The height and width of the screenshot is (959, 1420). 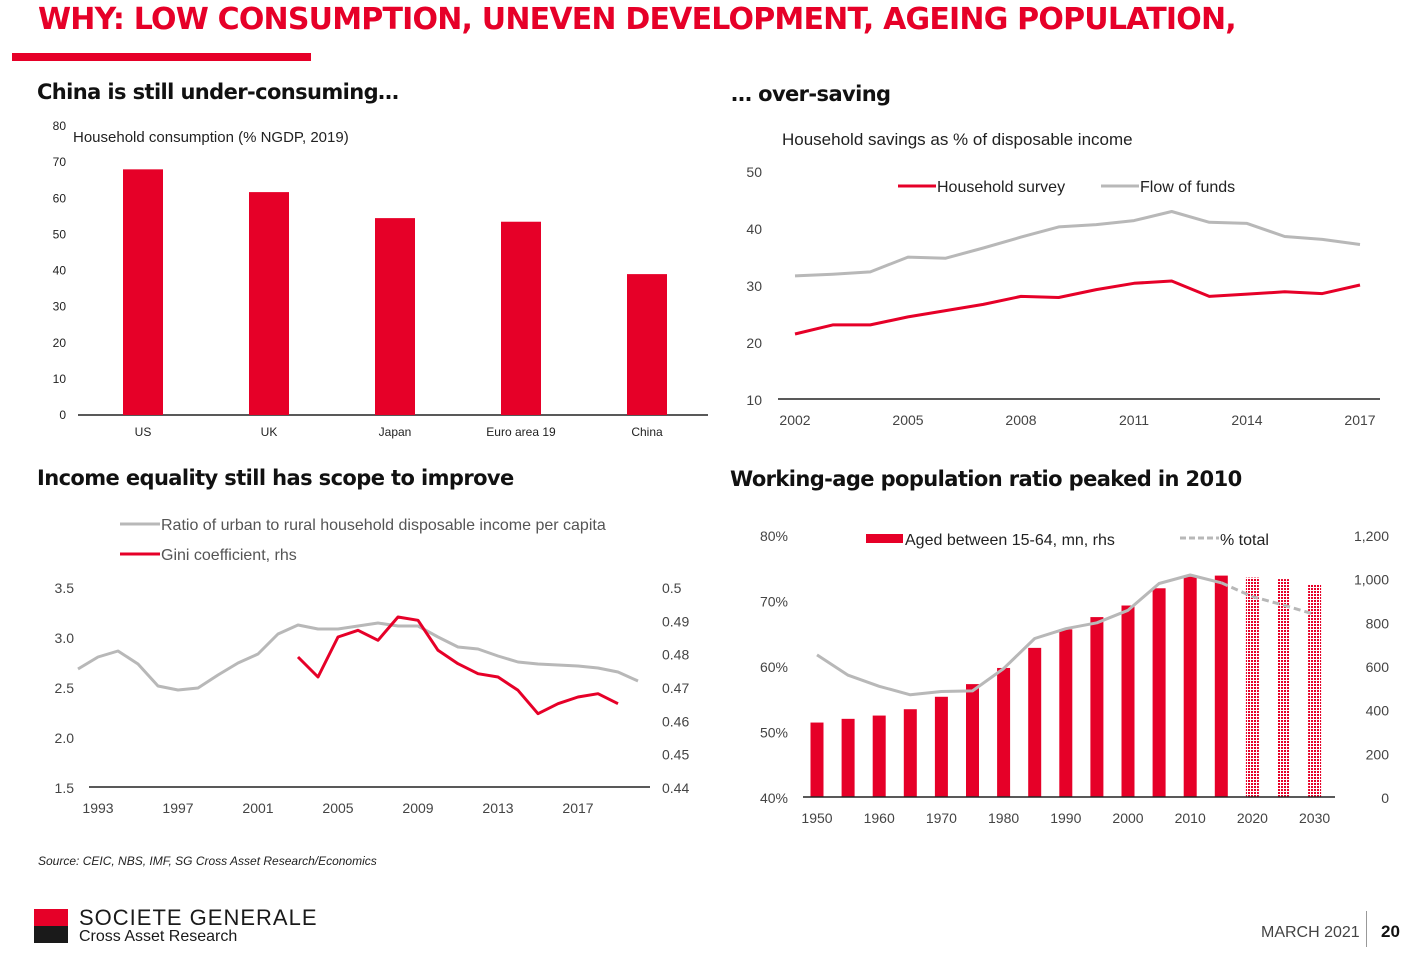 I want to click on bar-1965, so click(x=910, y=753).